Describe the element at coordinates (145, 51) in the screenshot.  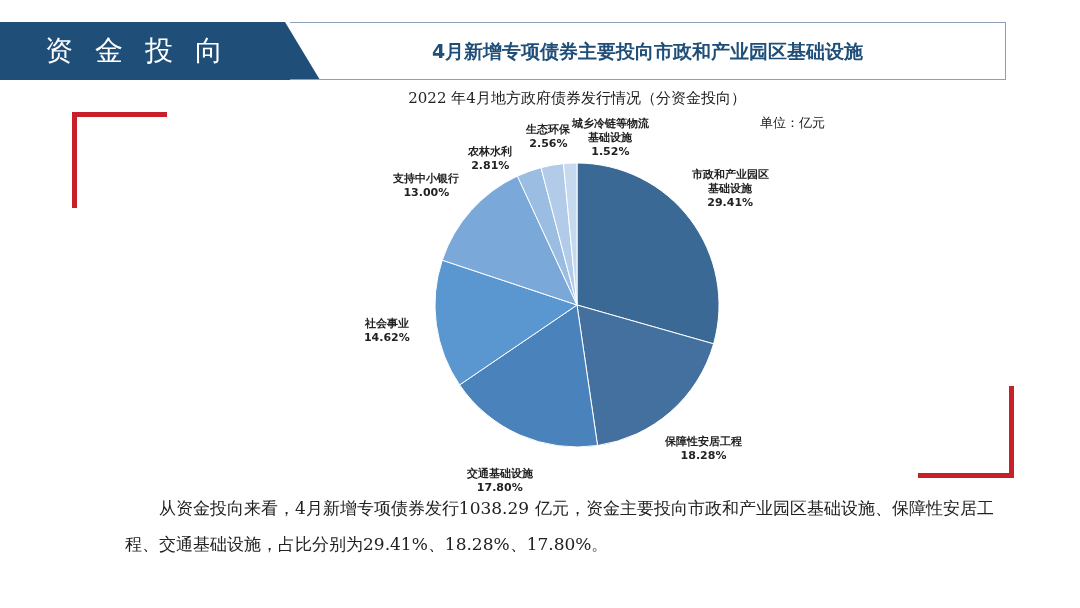
I see `text: 资金投向` at that location.